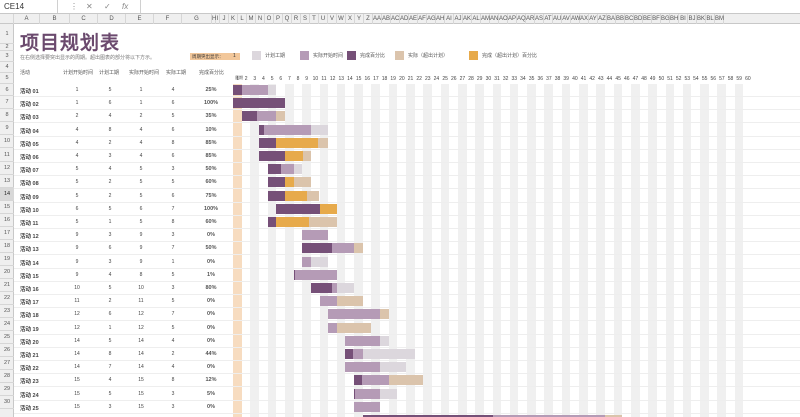  What do you see at coordinates (7, 78) in the screenshot?
I see `row-header-5: 5` at bounding box center [7, 78].